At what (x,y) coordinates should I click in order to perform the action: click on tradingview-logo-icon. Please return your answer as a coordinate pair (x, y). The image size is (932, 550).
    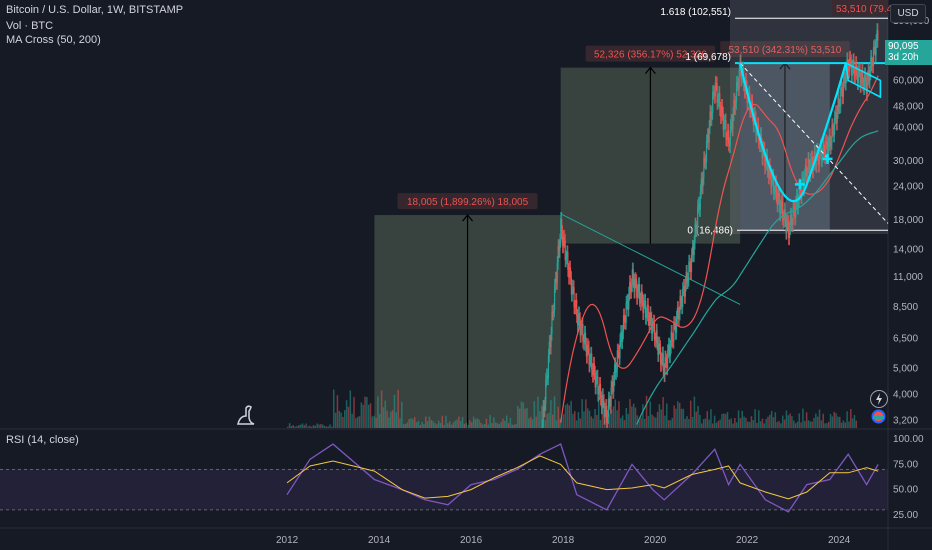
    Looking at the image, I should click on (246, 415).